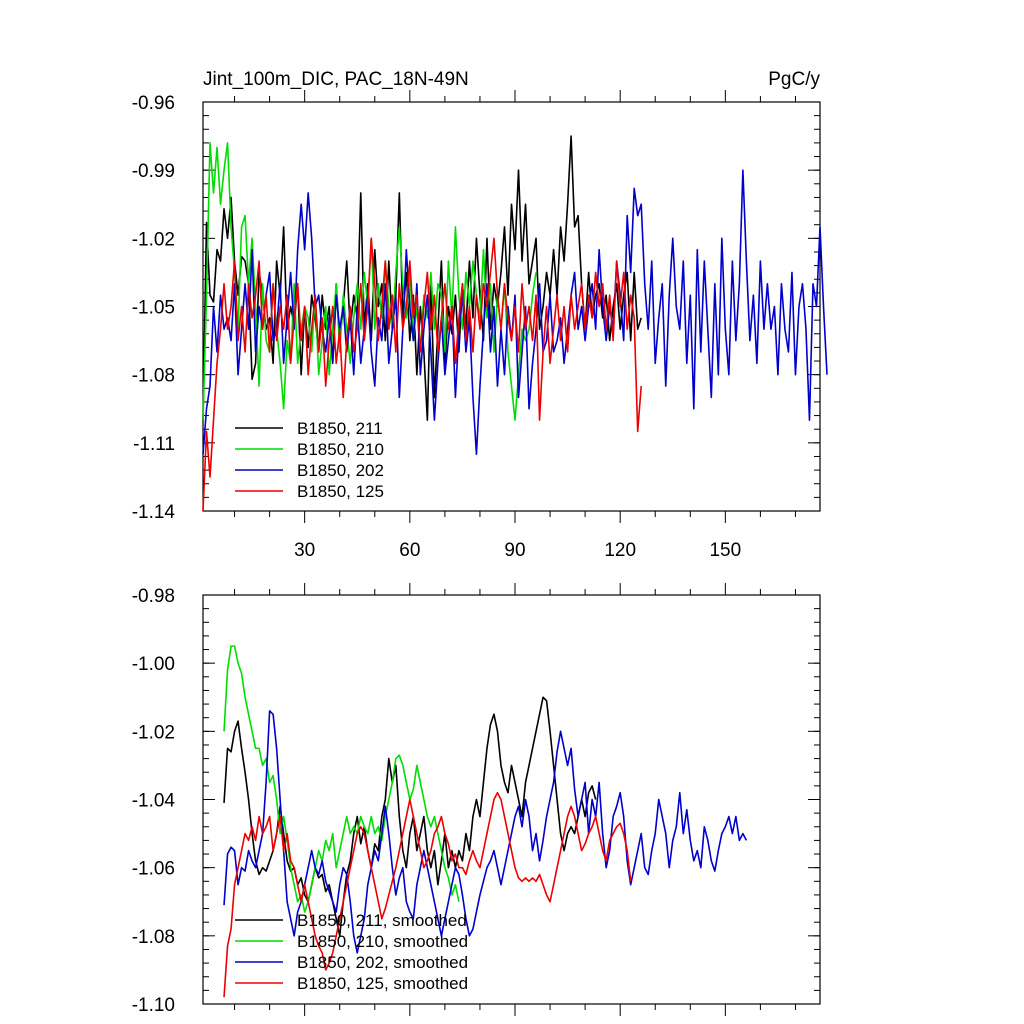  I want to click on y-tick-label: -1.00, so click(153, 664).